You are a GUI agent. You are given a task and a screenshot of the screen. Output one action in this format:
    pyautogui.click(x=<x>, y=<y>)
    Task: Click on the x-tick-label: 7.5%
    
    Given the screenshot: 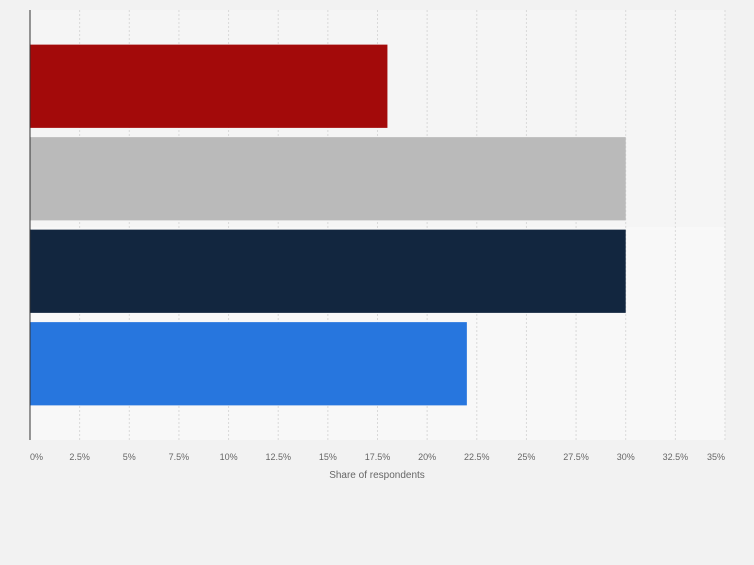 What is the action you would take?
    pyautogui.click(x=179, y=457)
    